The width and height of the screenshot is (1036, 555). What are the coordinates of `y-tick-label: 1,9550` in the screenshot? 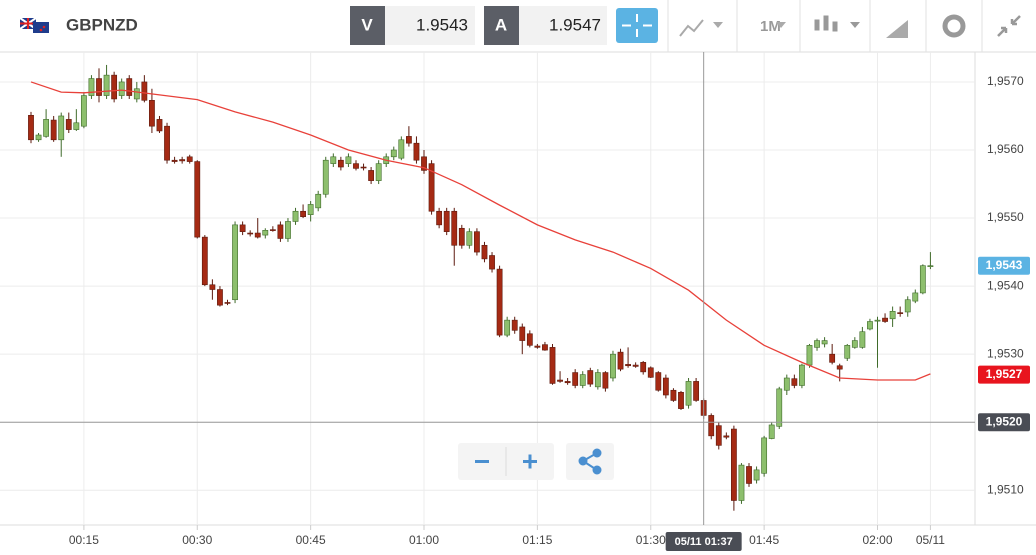 It's located at (1005, 217).